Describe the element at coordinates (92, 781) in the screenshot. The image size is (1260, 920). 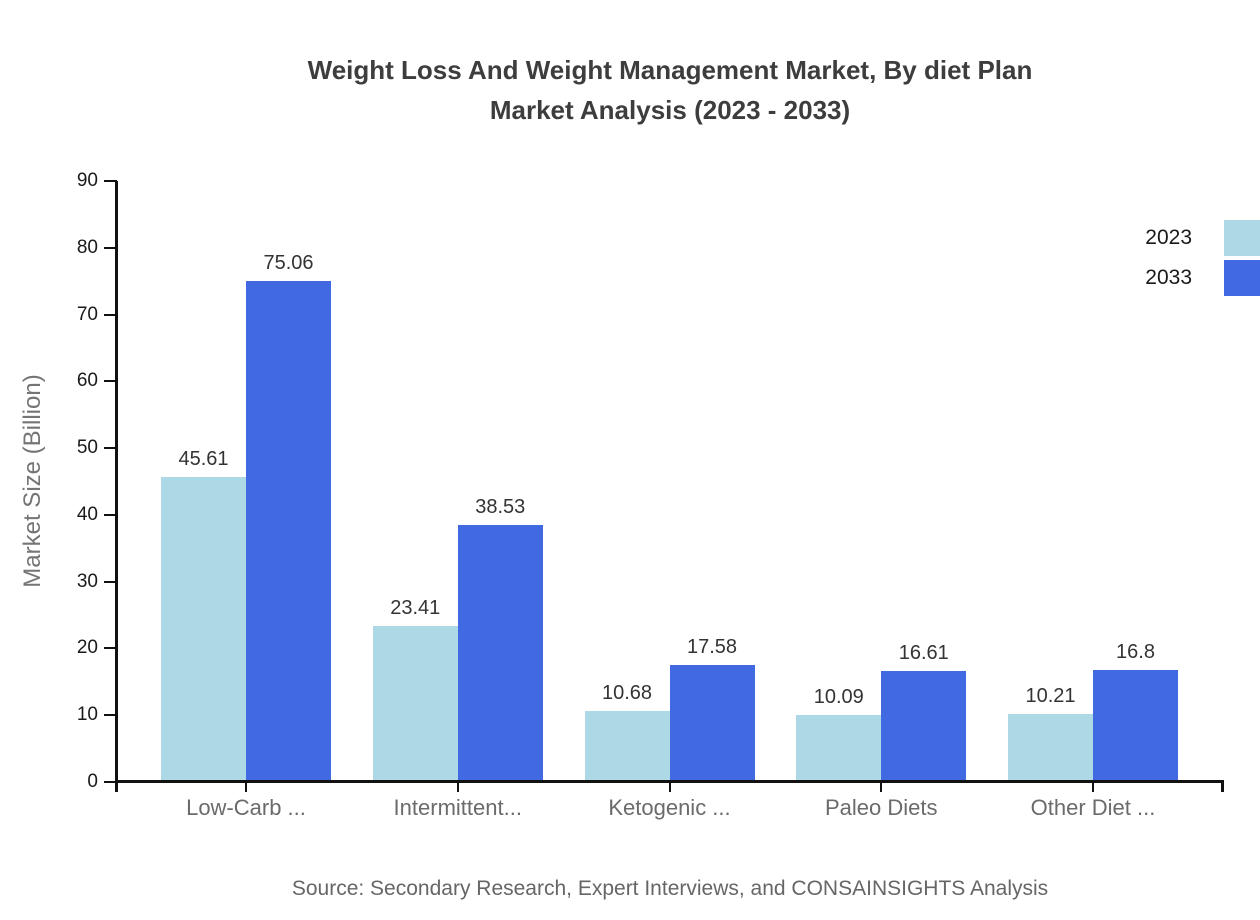
I see `y-tick-label: 0` at that location.